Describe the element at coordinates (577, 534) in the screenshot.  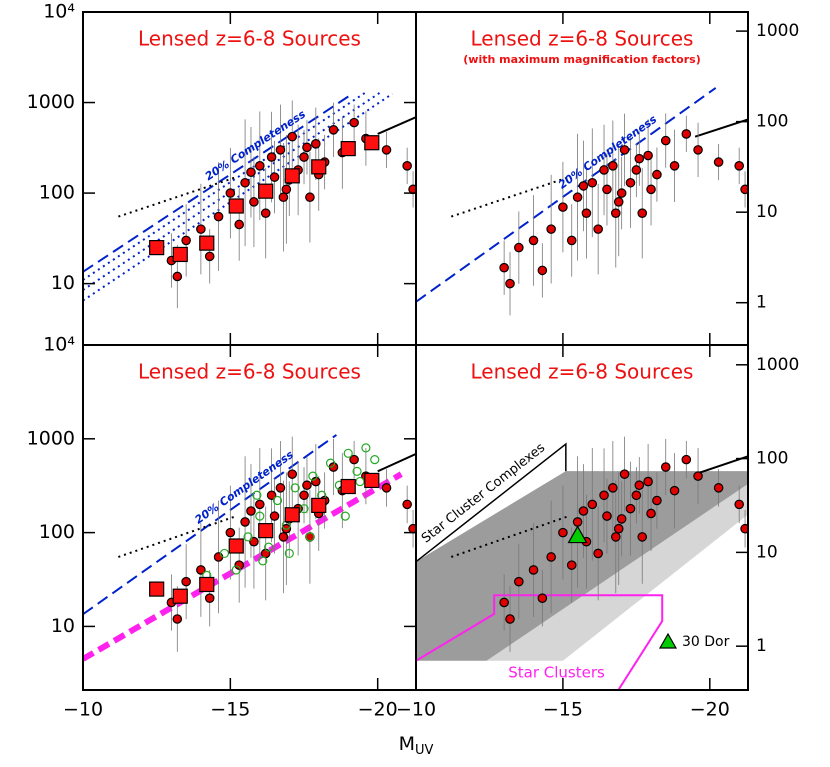
I see `triangle-marker` at that location.